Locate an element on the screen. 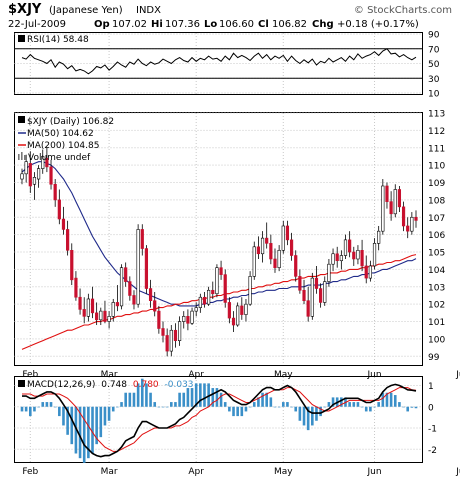  high-value: 107.36 is located at coordinates (182, 24).